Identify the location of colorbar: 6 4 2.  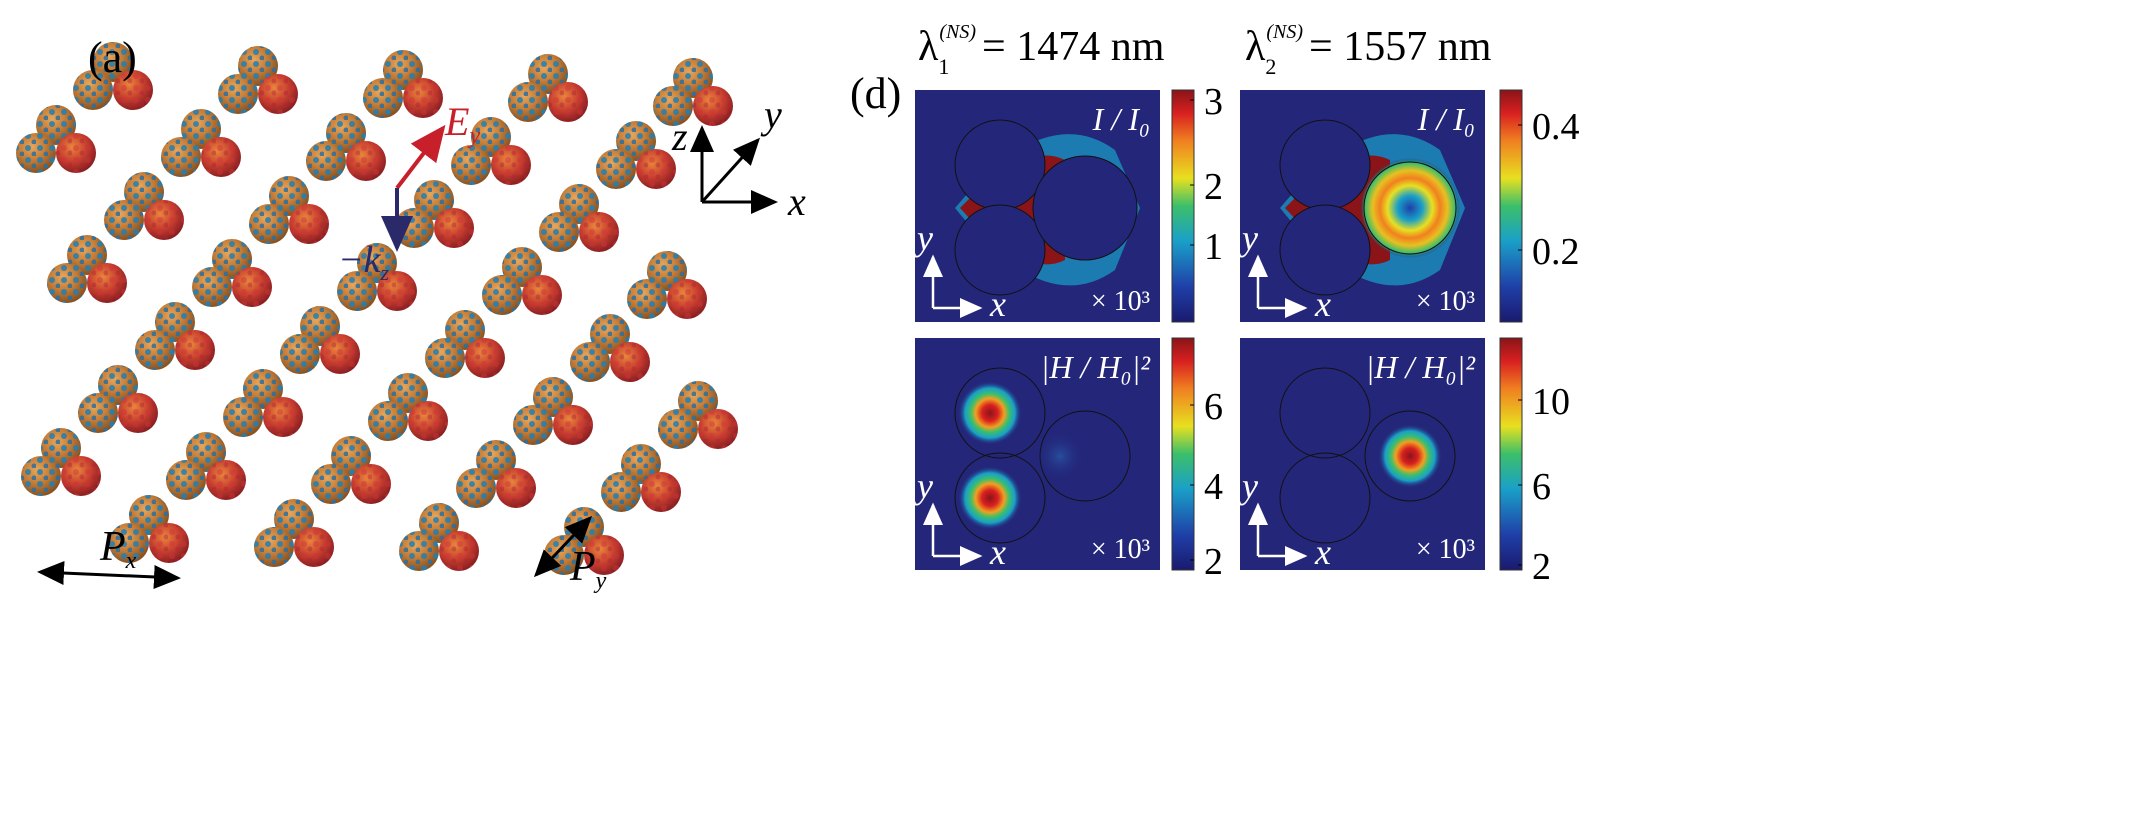
(1197, 460).